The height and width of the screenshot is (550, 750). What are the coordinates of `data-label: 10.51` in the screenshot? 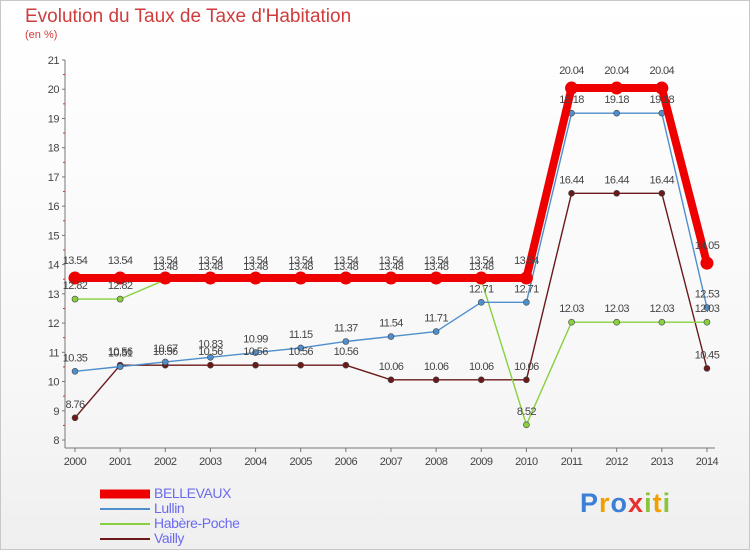 It's located at (120, 354).